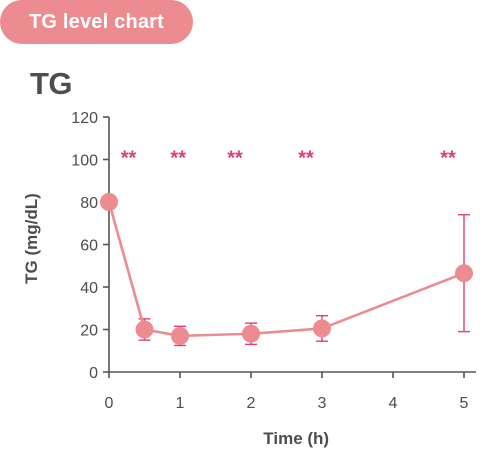 Image resolution: width=487 pixels, height=454 pixels. What do you see at coordinates (109, 403) in the screenshot?
I see `x-tick-label: 0` at bounding box center [109, 403].